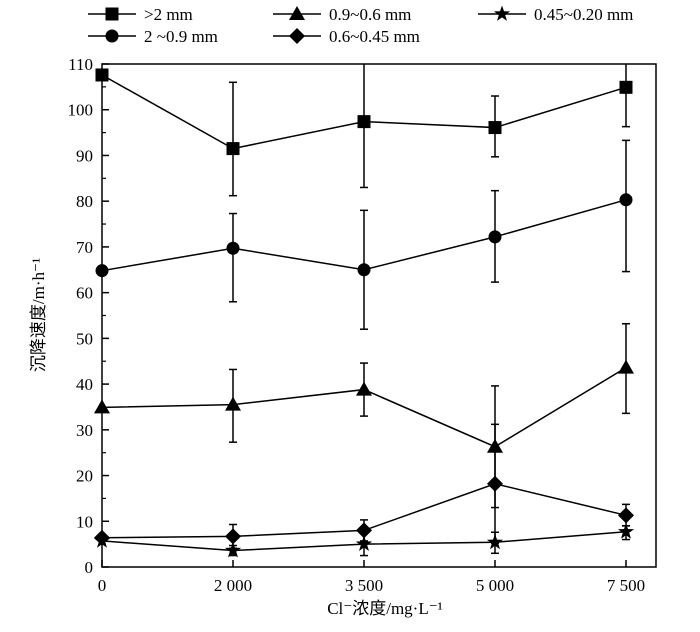 This screenshot has height=632, width=700. What do you see at coordinates (495, 585) in the screenshot?
I see `x-tick-label: 5 000` at bounding box center [495, 585].